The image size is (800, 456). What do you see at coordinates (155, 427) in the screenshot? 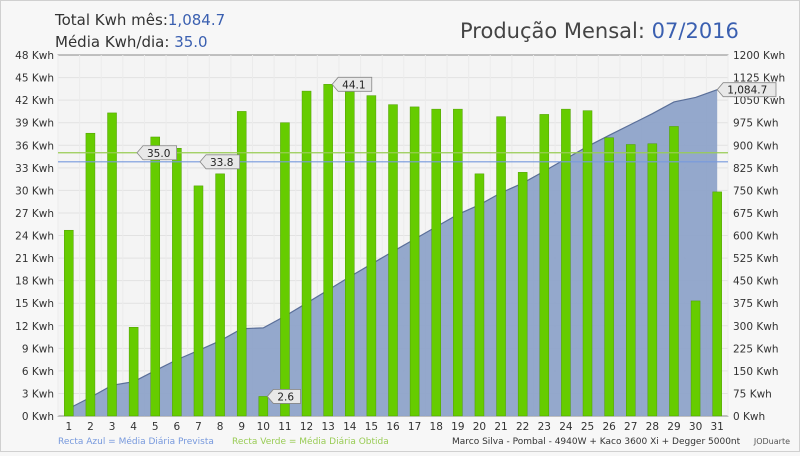
I see `x-tick-label: 5` at bounding box center [155, 427].